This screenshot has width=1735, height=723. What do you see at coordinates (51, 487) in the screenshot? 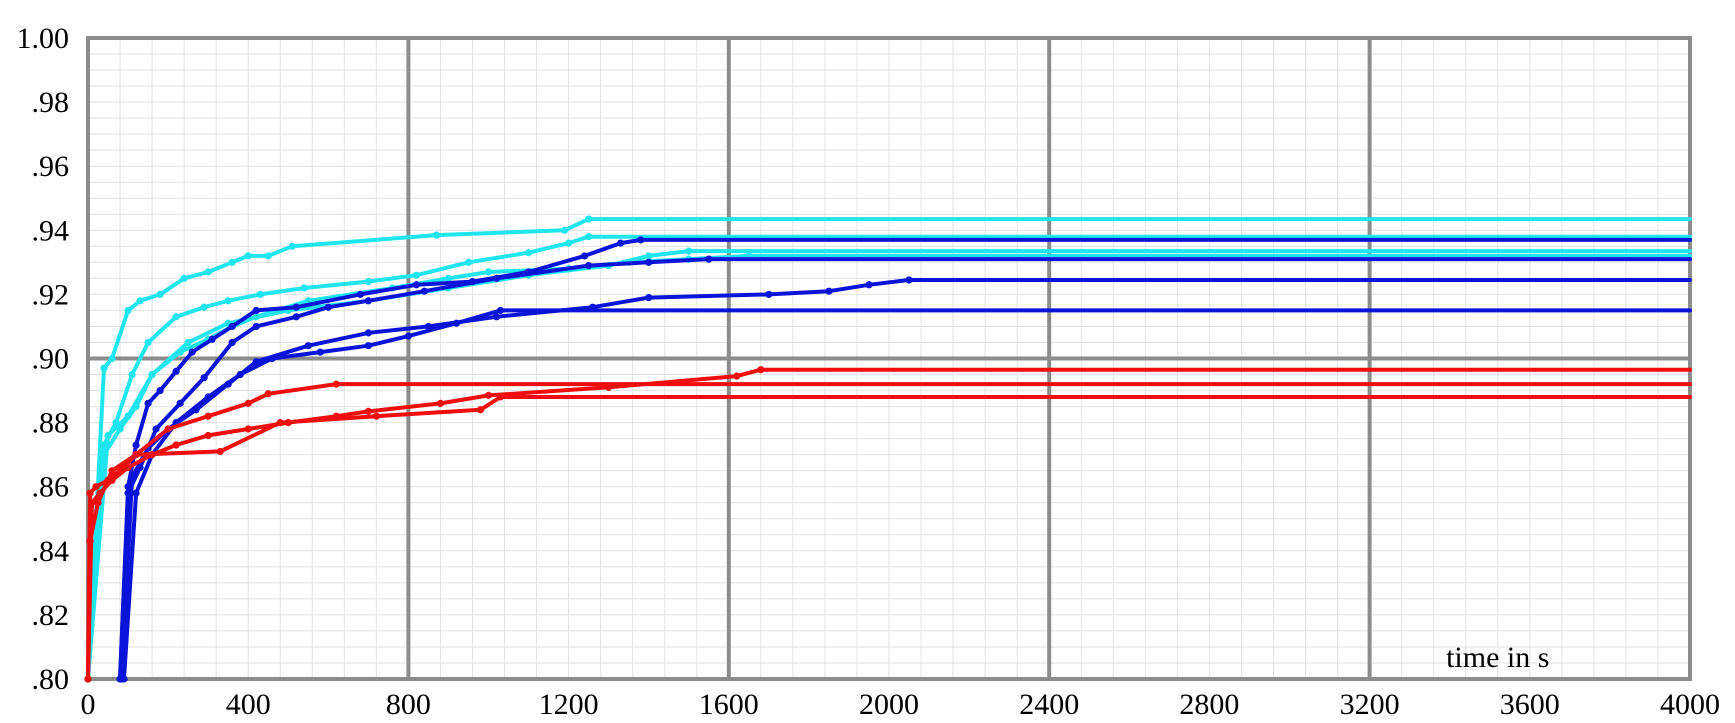
I see `y-tick-label: .86` at bounding box center [51, 487].